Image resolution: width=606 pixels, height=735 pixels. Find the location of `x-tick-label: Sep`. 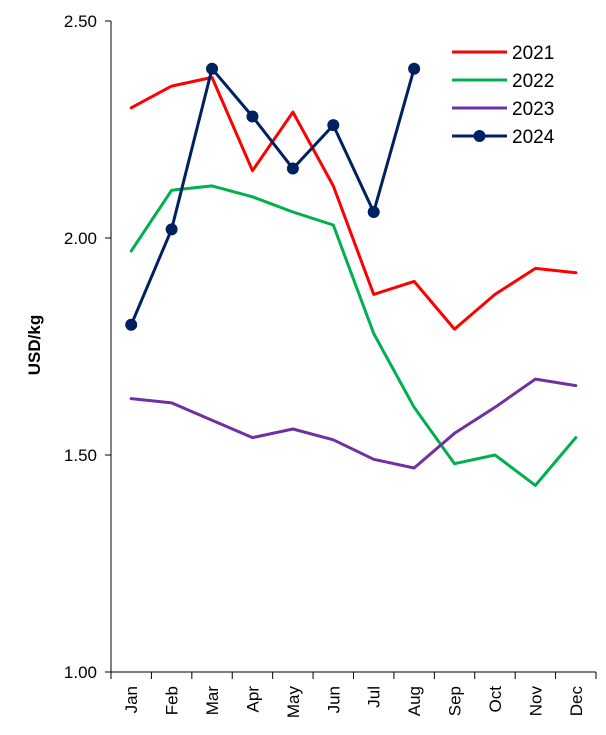

x-tick-label: Sep is located at coordinates (455, 701).